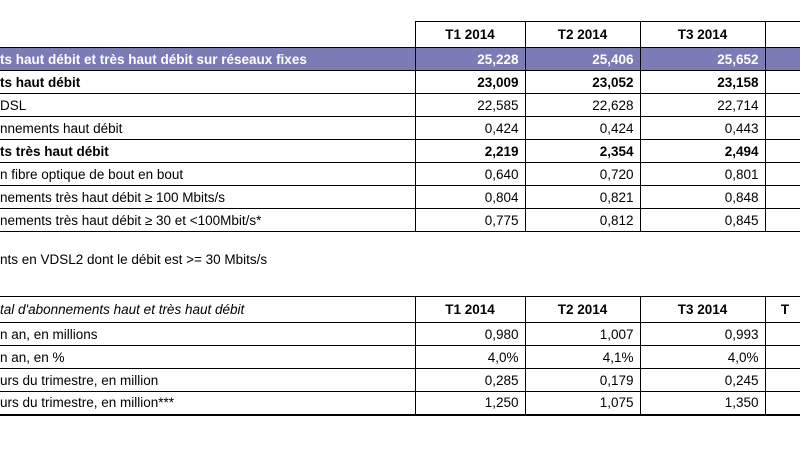  What do you see at coordinates (782, 34) in the screenshot?
I see `column-header-empty` at bounding box center [782, 34].